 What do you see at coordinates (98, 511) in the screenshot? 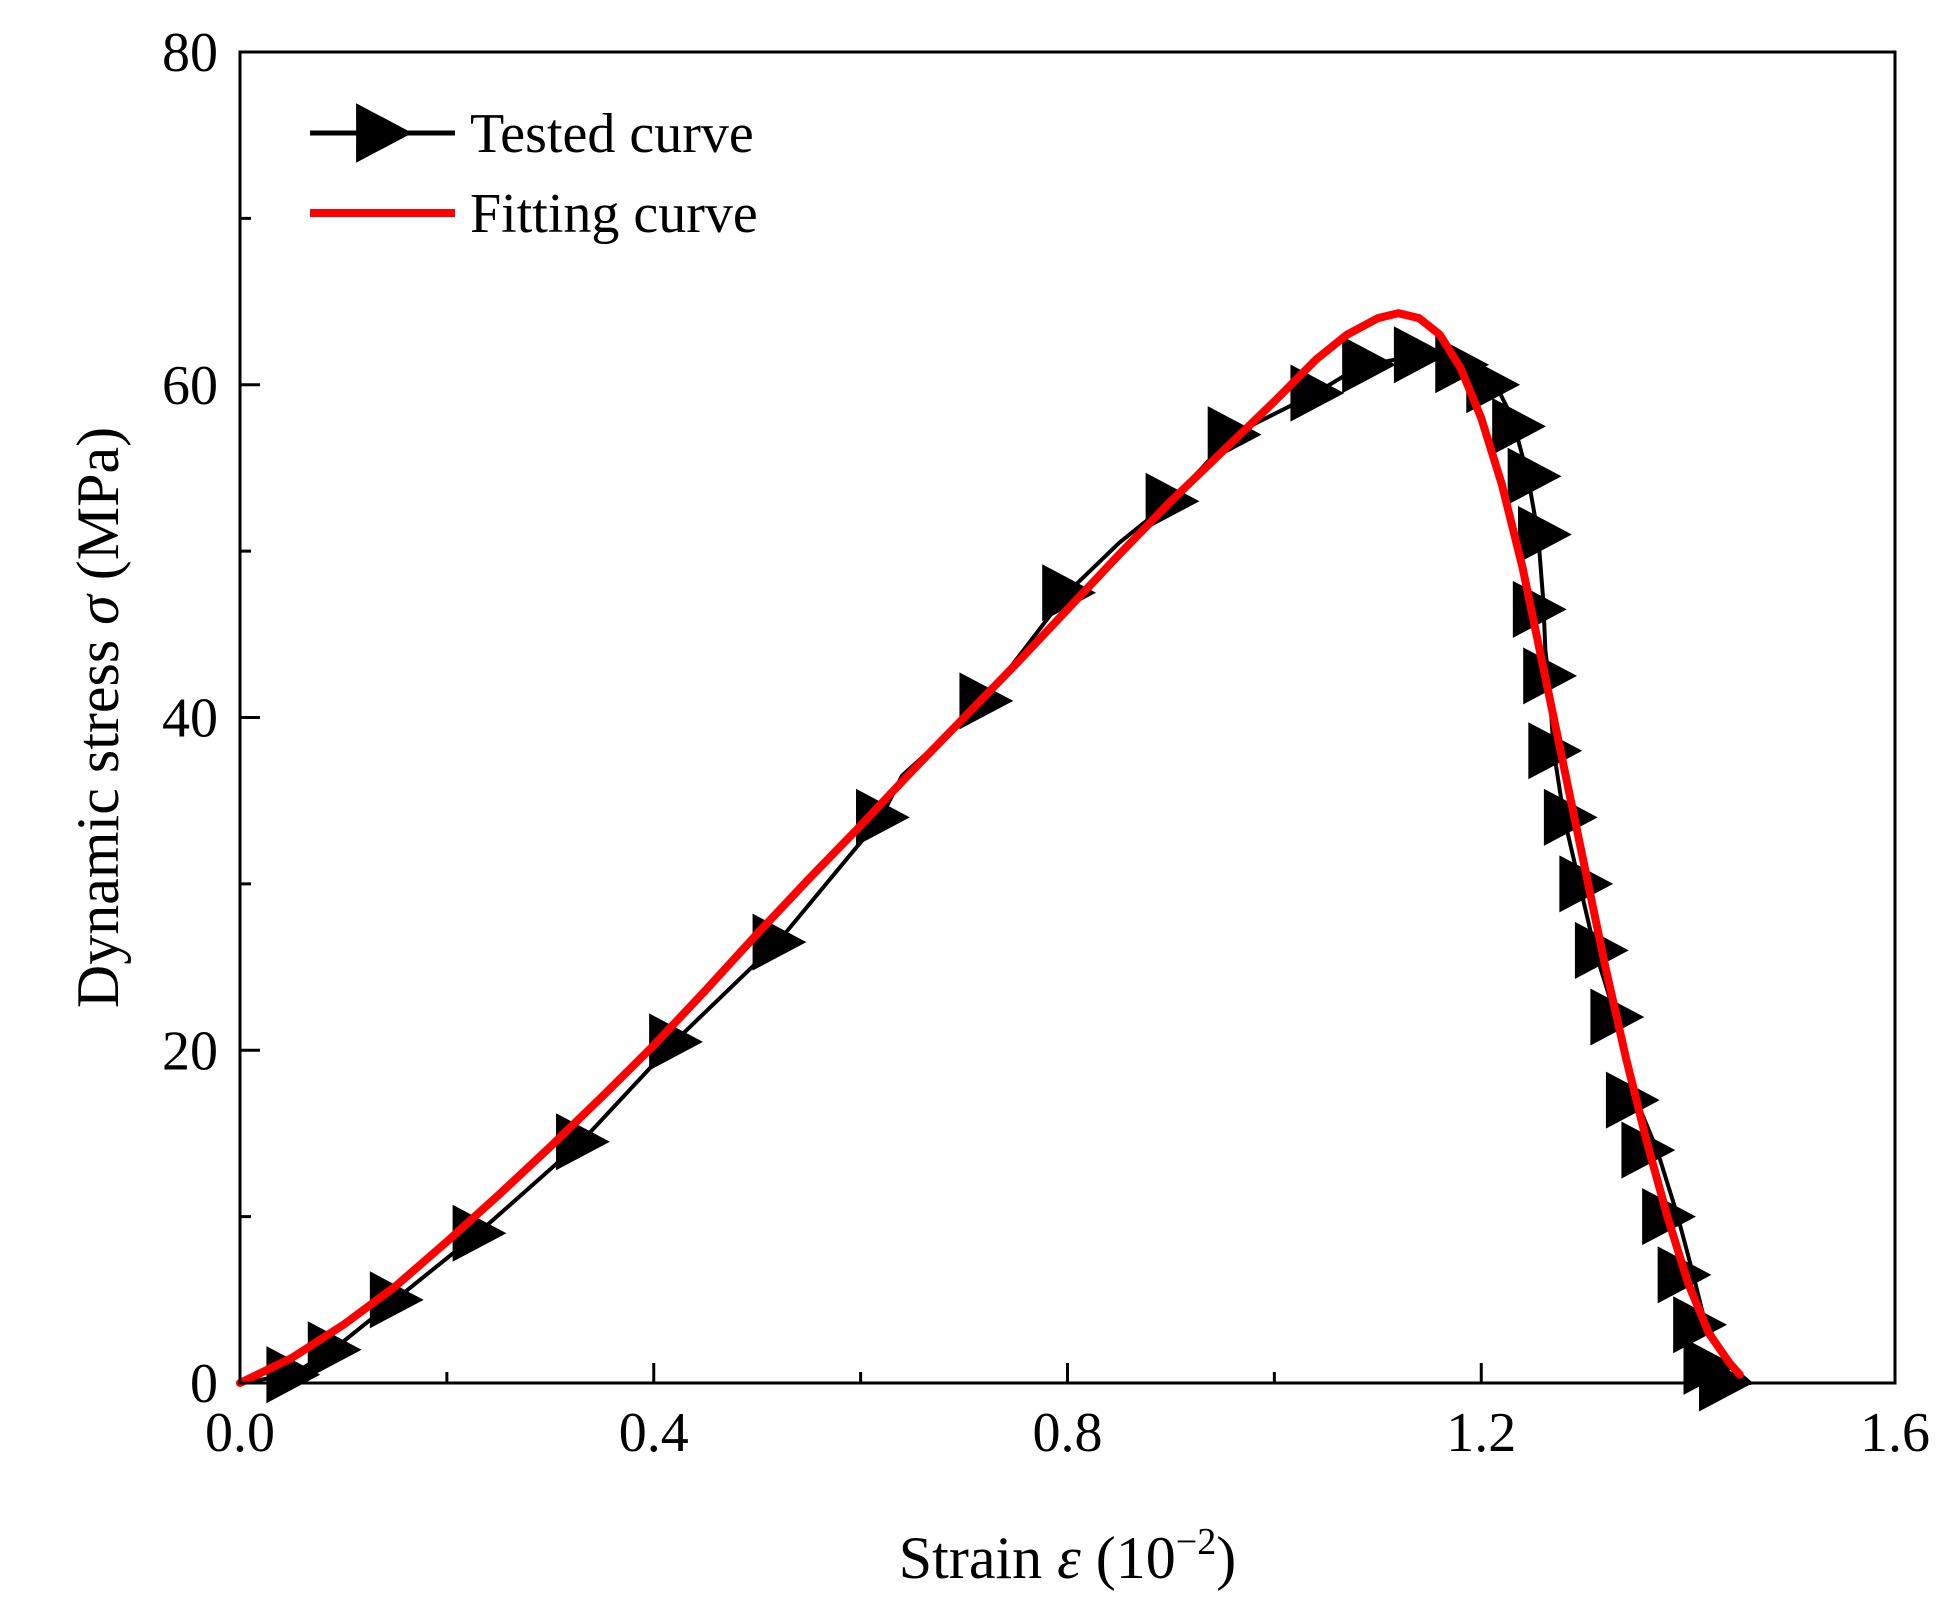
I see `y-axis-title-unit: (MPa)` at bounding box center [98, 511].